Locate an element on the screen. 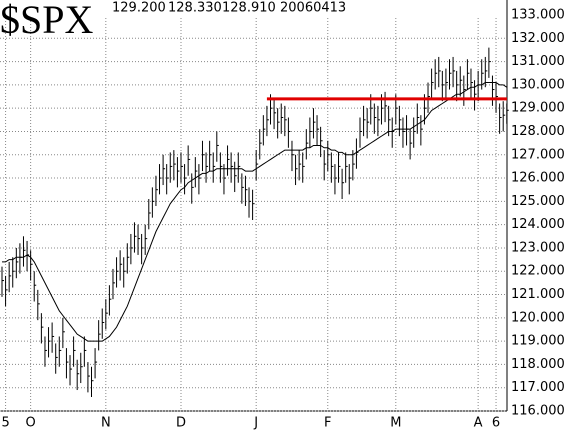 The height and width of the screenshot is (431, 575). y-tick-label: 129.000 is located at coordinates (538, 108).